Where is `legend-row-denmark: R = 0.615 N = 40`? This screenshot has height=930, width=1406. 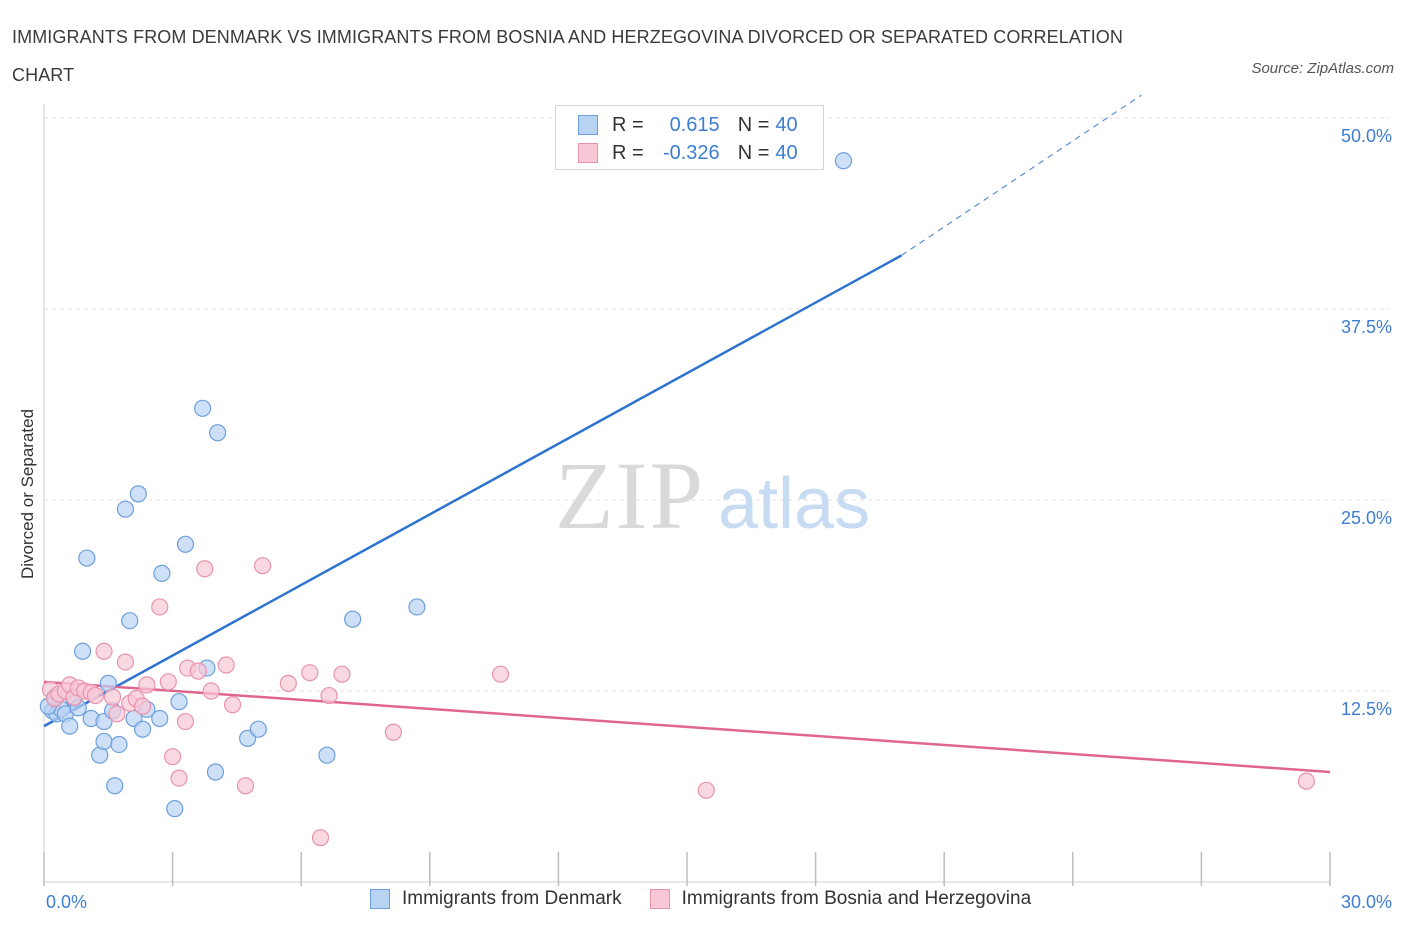
legend-row-denmark: R = 0.615 N = 40 is located at coordinates (688, 125).